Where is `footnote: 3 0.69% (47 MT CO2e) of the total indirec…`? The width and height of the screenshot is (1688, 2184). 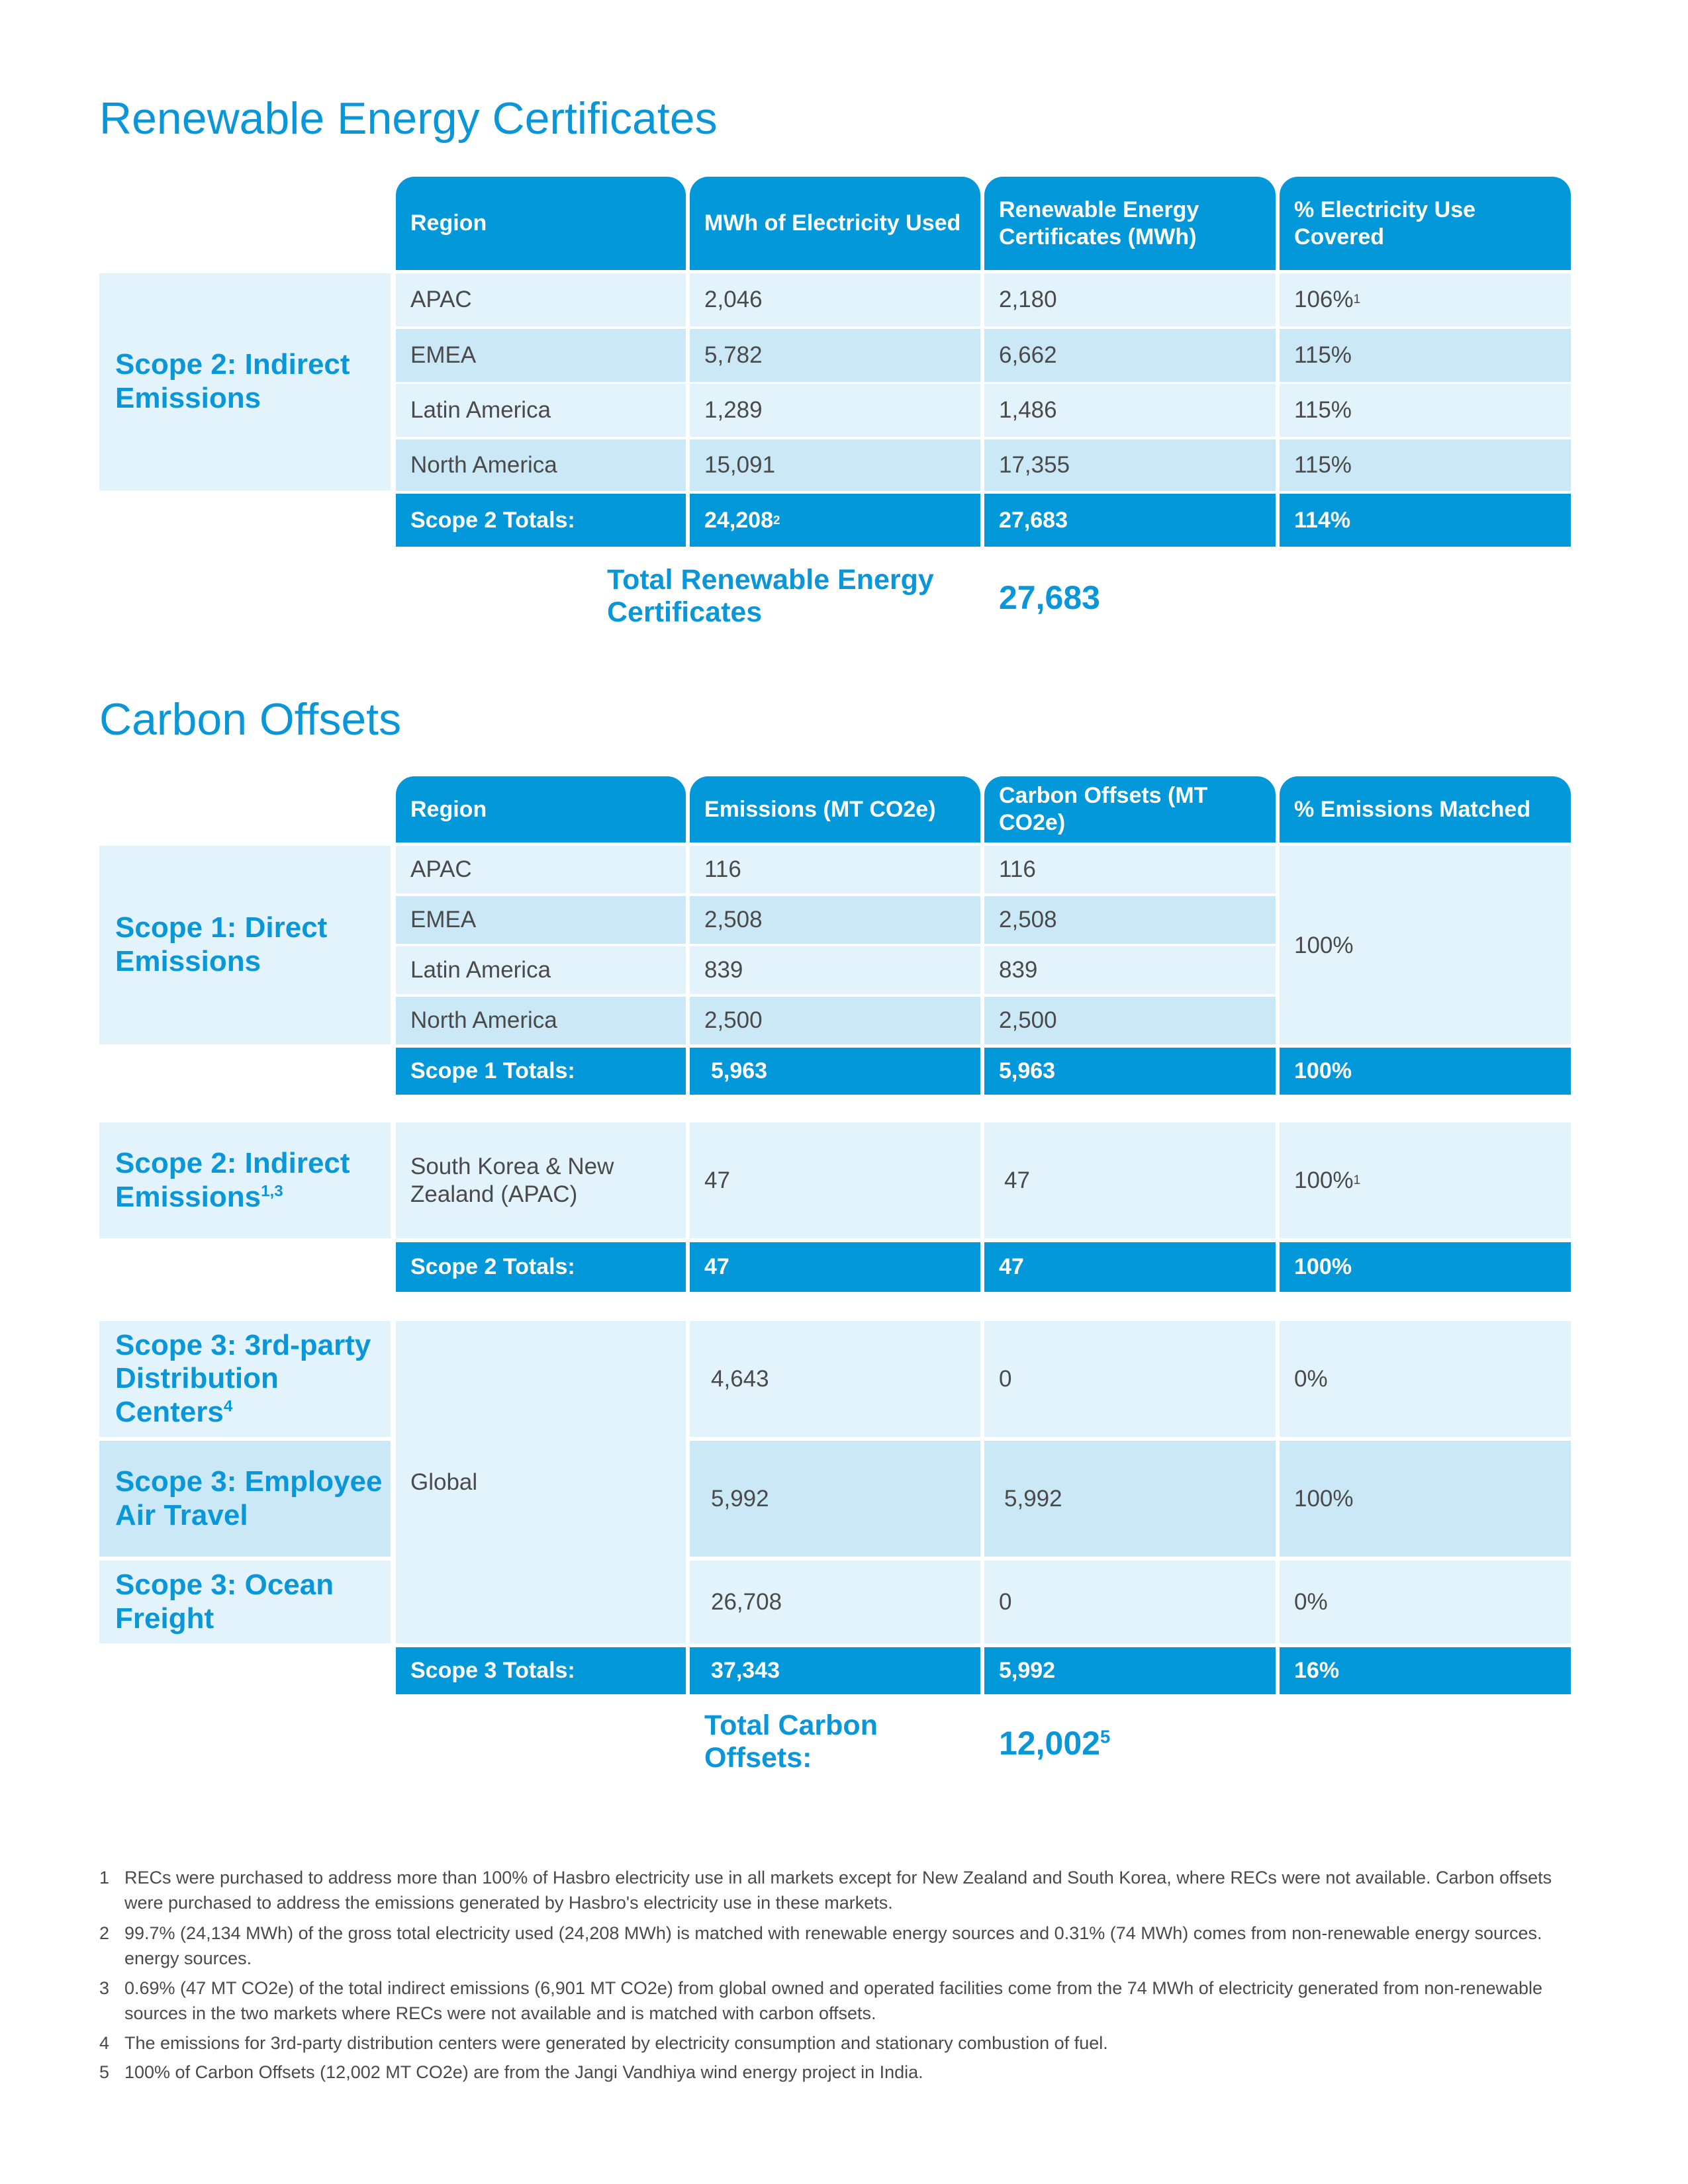
footnote: 3 0.69% (47 MT CO2e) of the total indirec… is located at coordinates (840, 2001).